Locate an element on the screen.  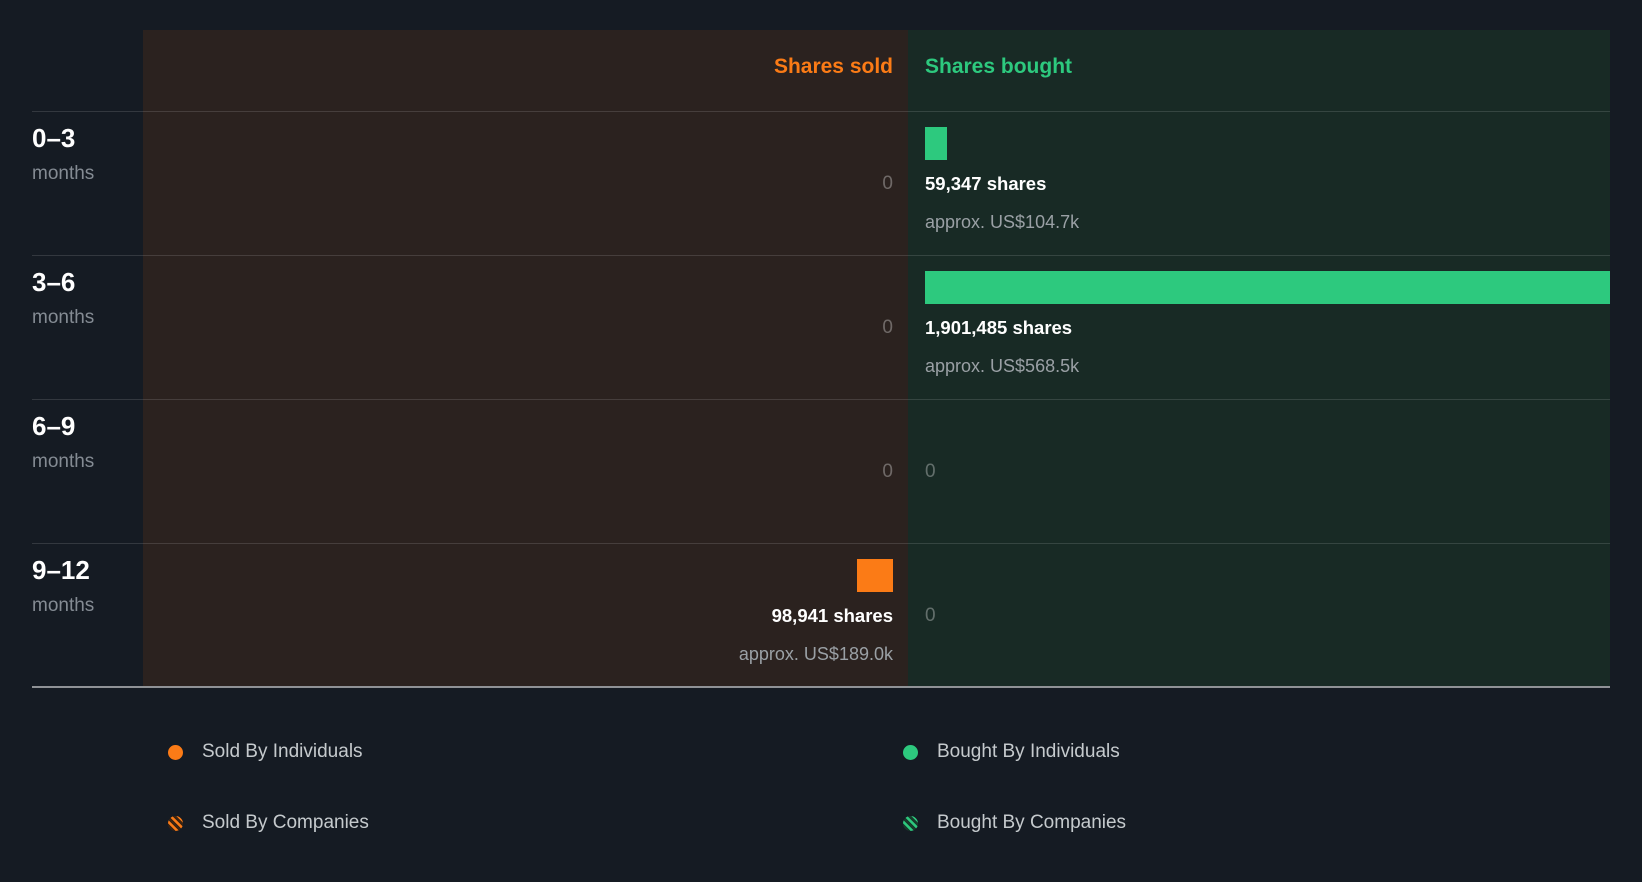
chart-baseline is located at coordinates (821, 687).